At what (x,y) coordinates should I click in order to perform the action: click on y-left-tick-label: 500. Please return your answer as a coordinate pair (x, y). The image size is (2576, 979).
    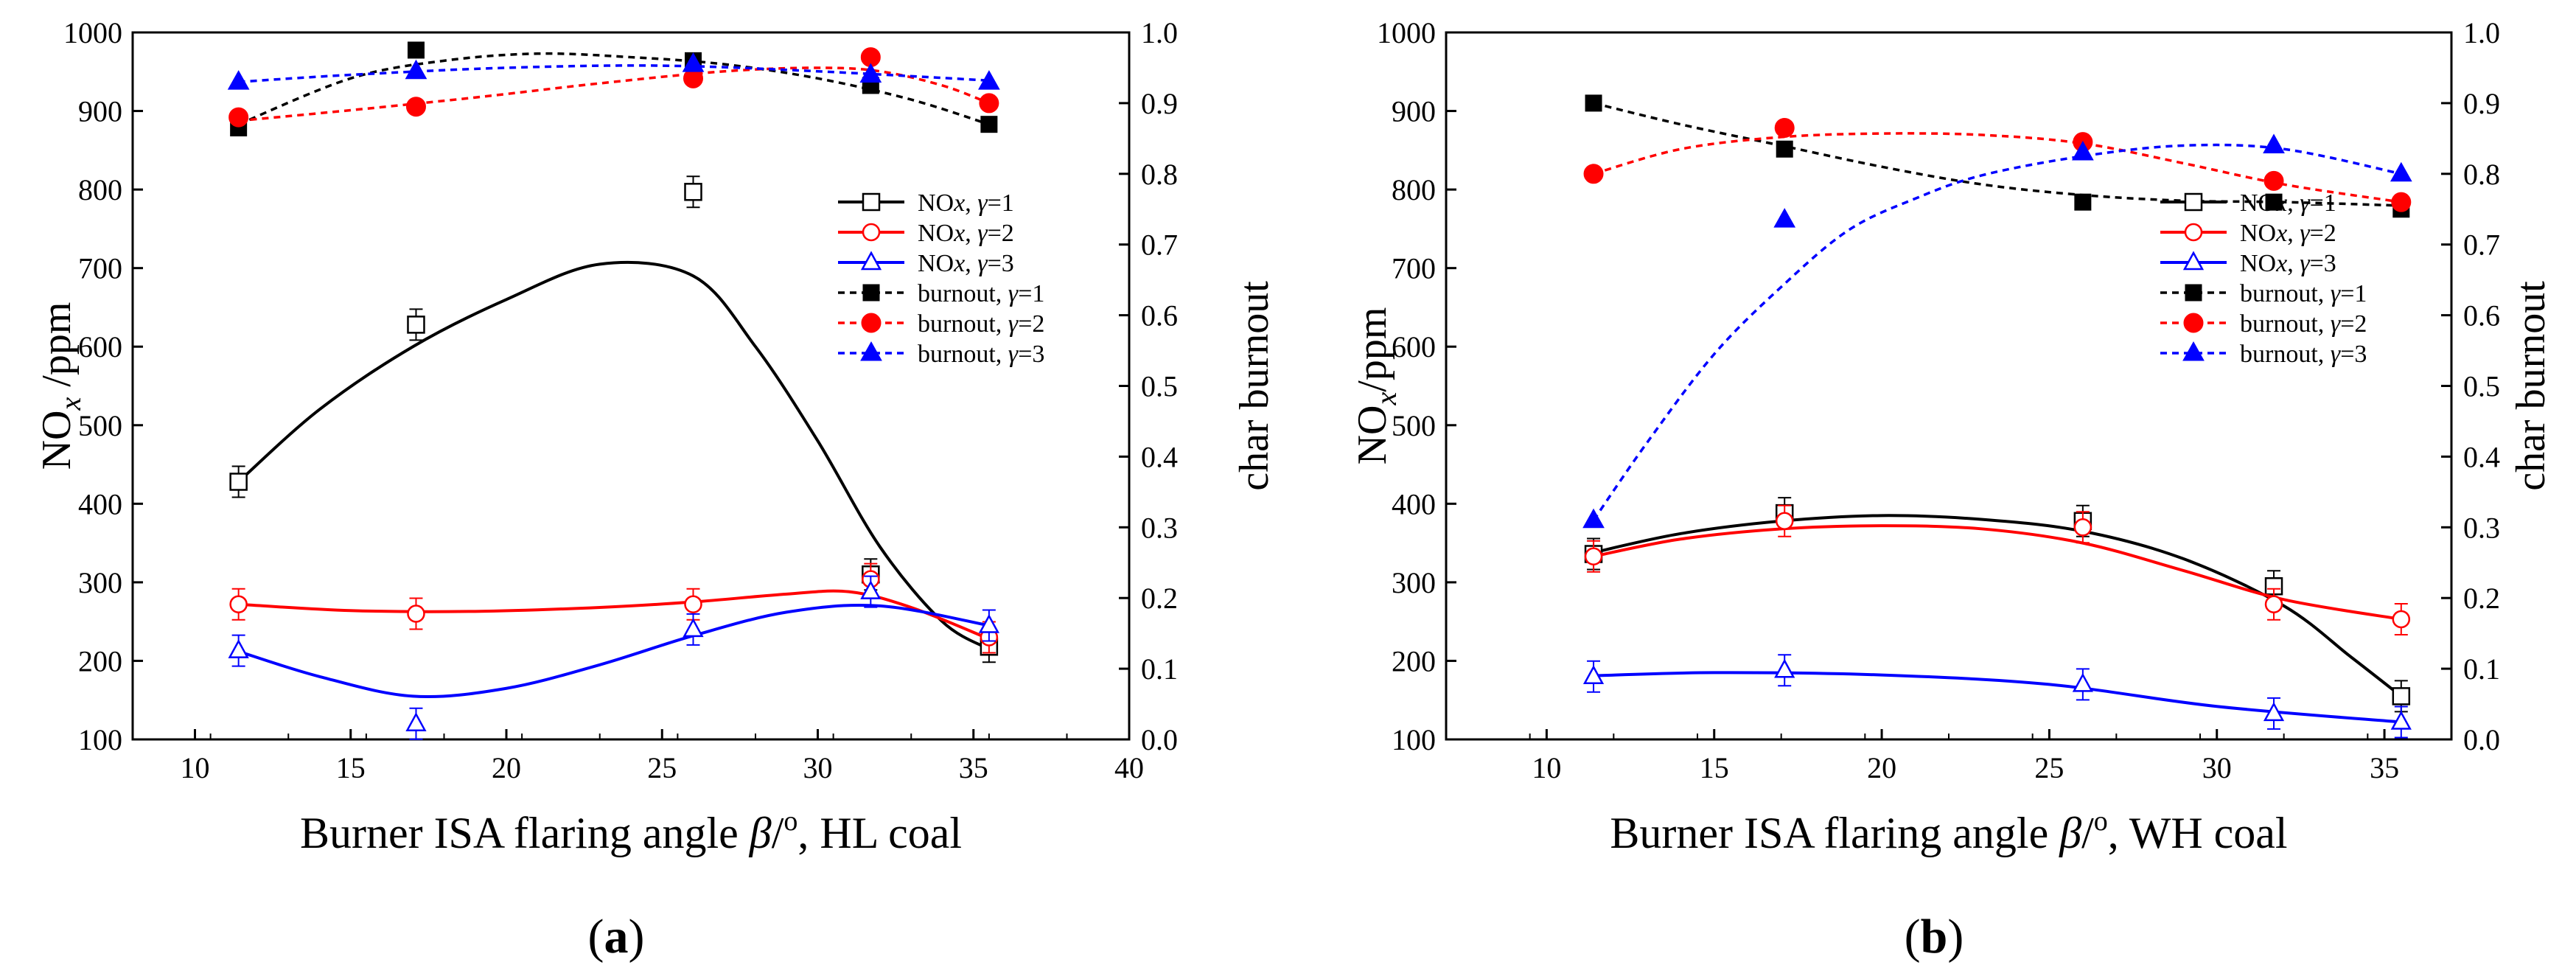
    Looking at the image, I should click on (1414, 425).